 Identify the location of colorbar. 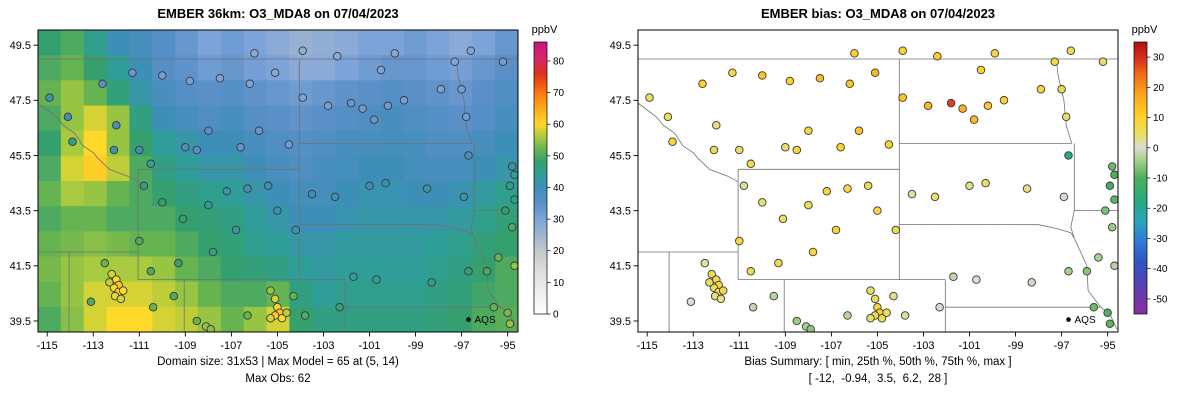
(540, 178).